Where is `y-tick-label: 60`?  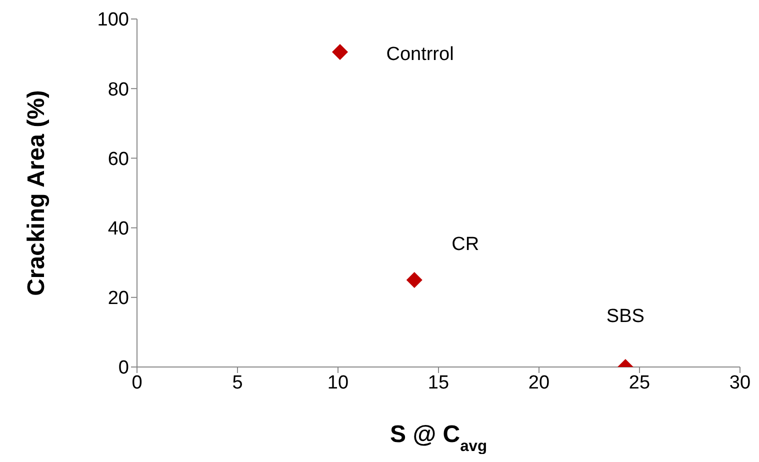 y-tick-label: 60 is located at coordinates (118, 159).